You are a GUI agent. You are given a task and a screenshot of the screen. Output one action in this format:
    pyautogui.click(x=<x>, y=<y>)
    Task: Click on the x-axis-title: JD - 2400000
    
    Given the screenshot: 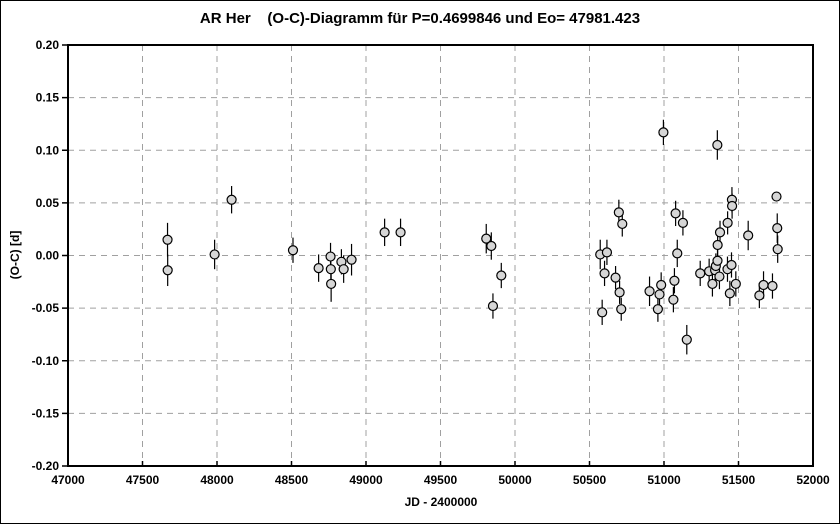 What is the action you would take?
    pyautogui.click(x=441, y=502)
    